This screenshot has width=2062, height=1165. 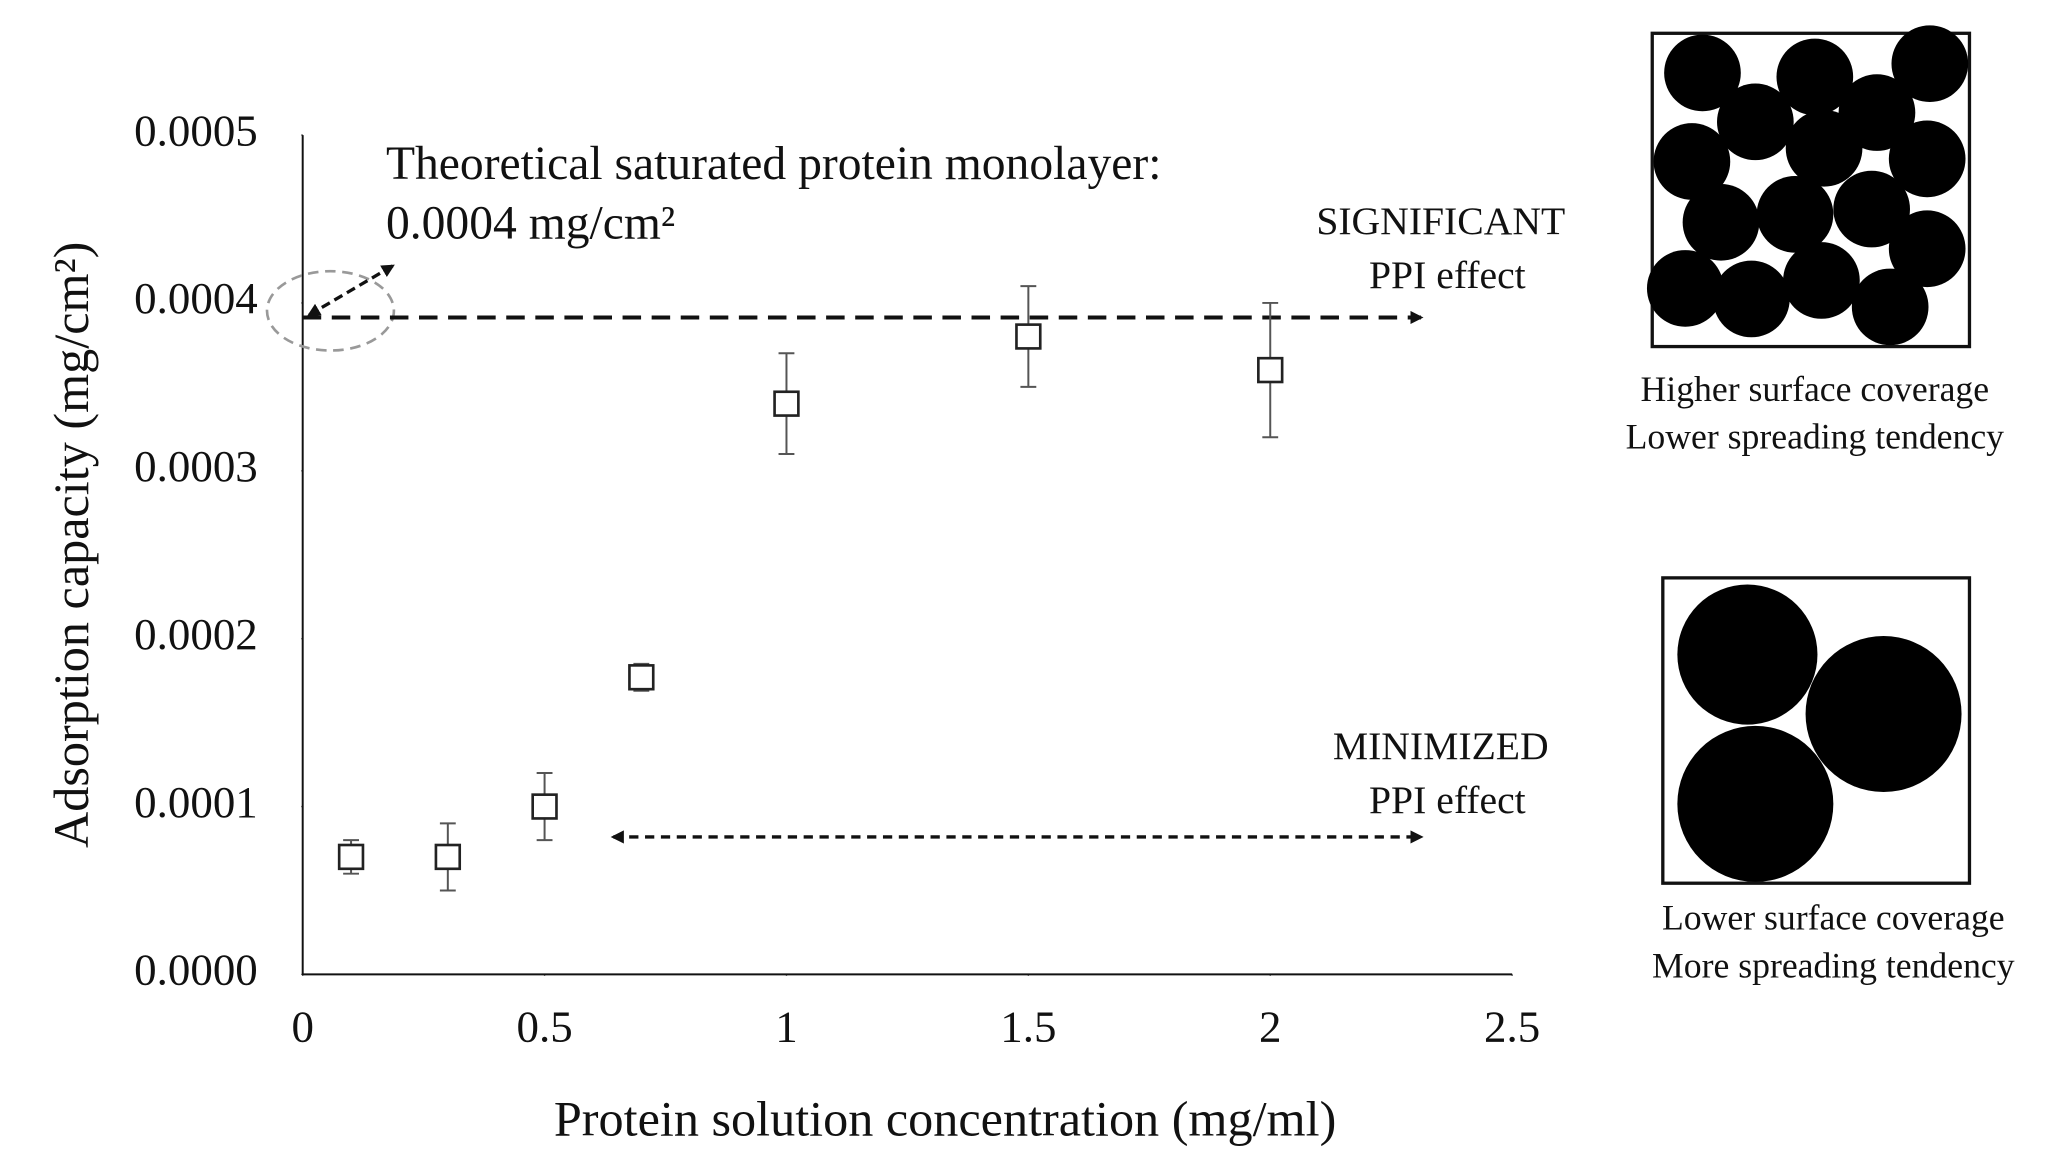 I want to click on annotation: Theoretical saturated protein monolayer:, so click(x=773, y=164).